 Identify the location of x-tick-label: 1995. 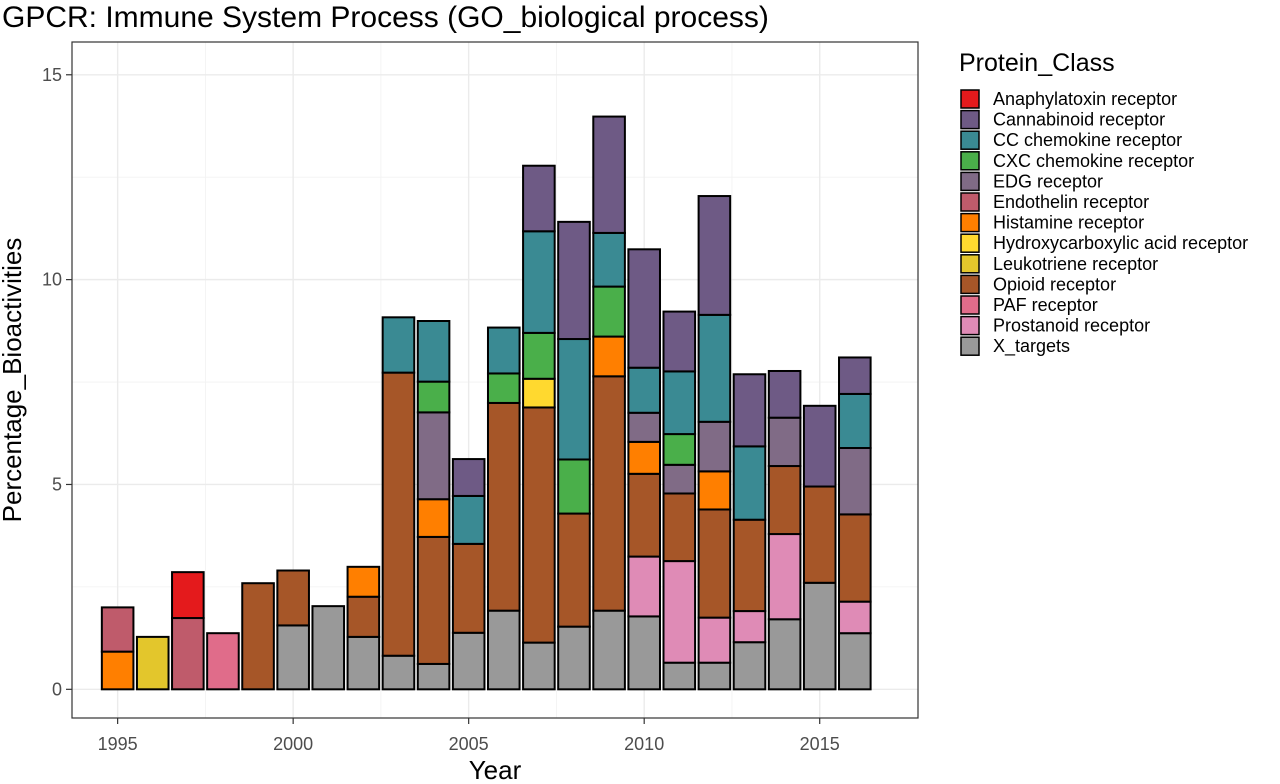
(118, 744).